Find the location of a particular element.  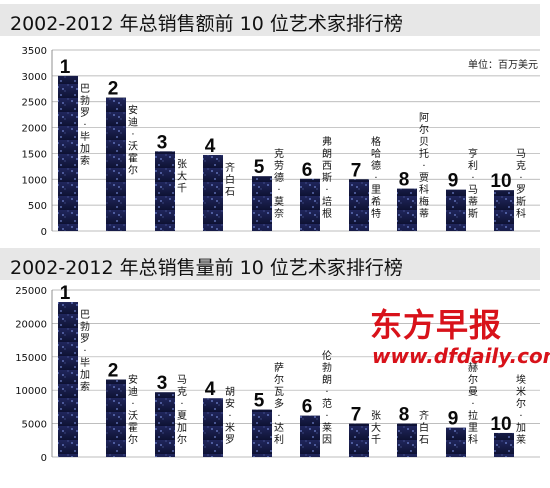

y-tick-label: 1000 is located at coordinates (34, 180).